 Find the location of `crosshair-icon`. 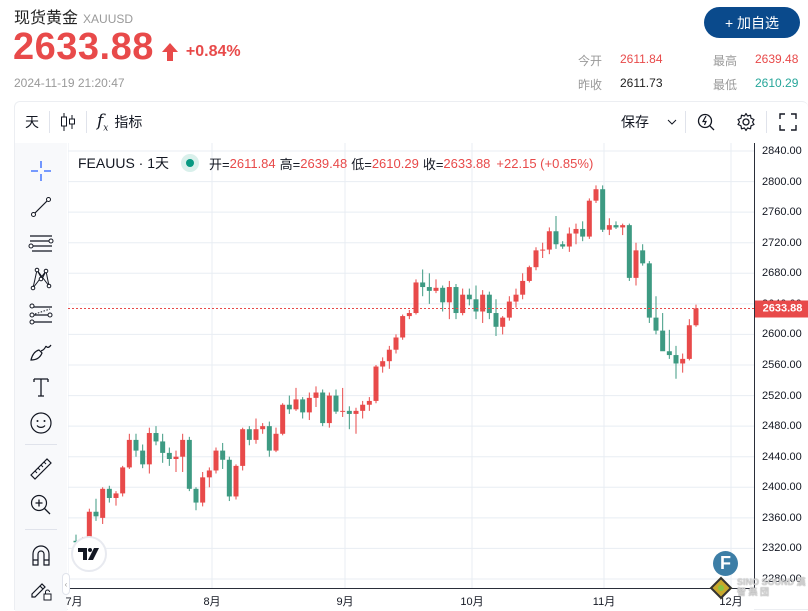

crosshair-icon is located at coordinates (41, 171).